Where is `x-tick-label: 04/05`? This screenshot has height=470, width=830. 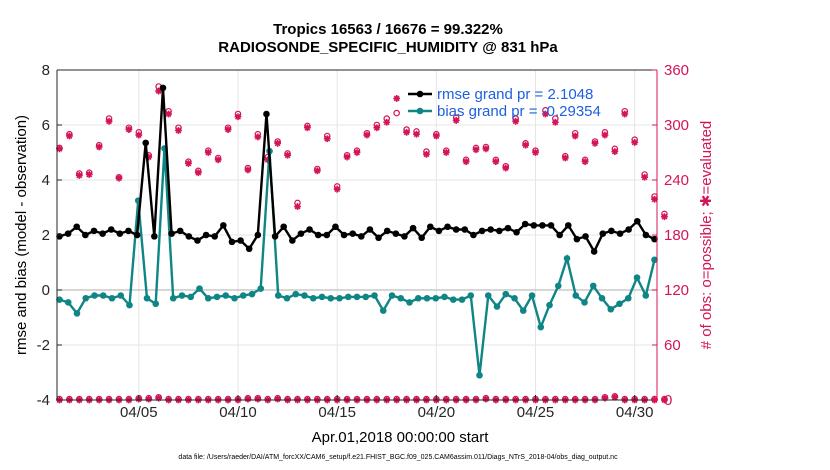 x-tick-label: 04/05 is located at coordinates (139, 412).